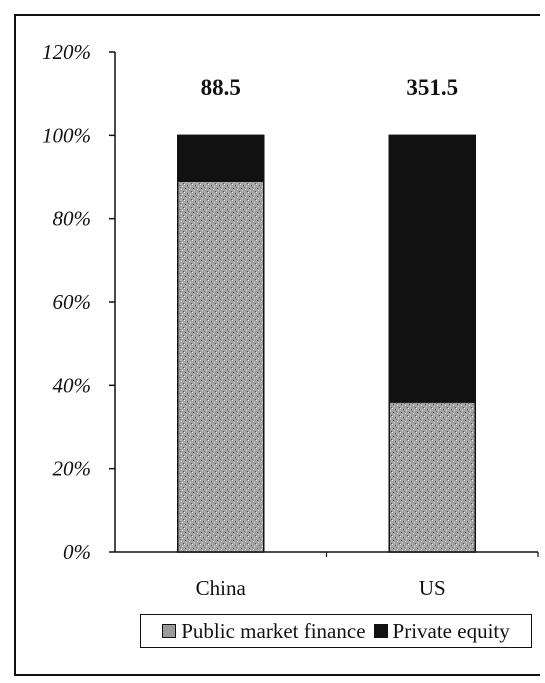  Describe the element at coordinates (72, 469) in the screenshot. I see `y-tick-label: 20%` at that location.